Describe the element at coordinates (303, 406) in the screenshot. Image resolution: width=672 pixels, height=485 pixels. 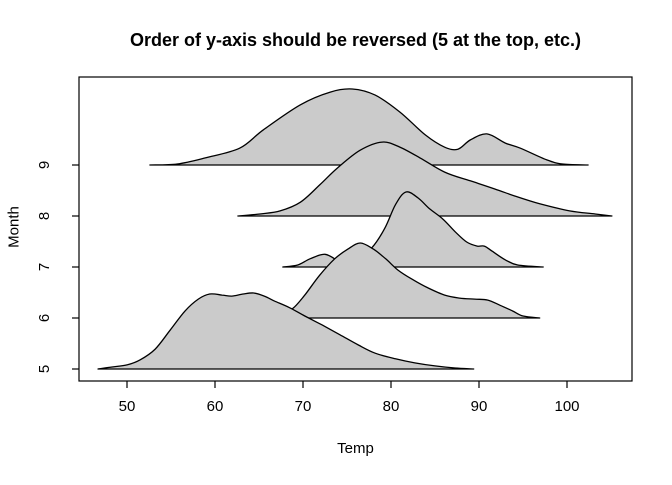
I see `x-tick-label: 70` at that location.